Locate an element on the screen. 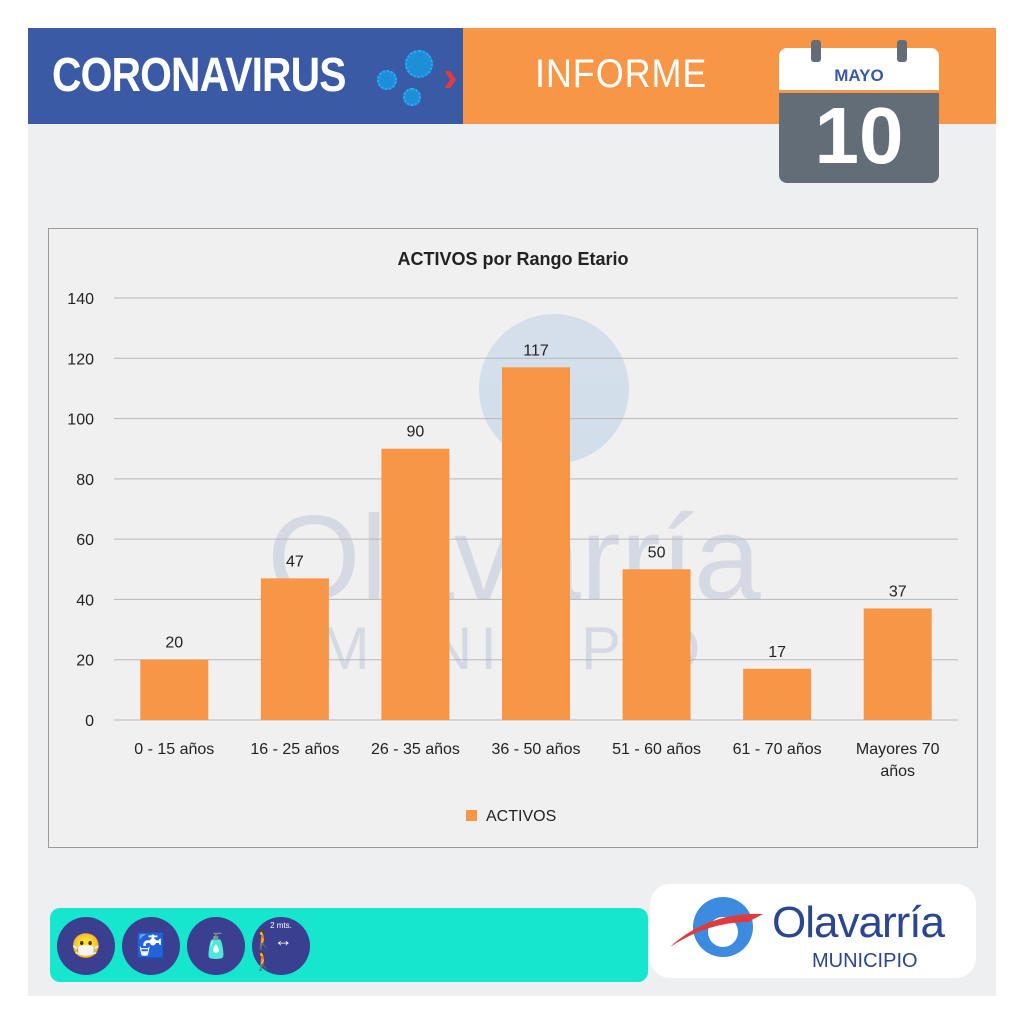 This screenshot has width=1024, height=1024. data-label: 20 is located at coordinates (174, 643).